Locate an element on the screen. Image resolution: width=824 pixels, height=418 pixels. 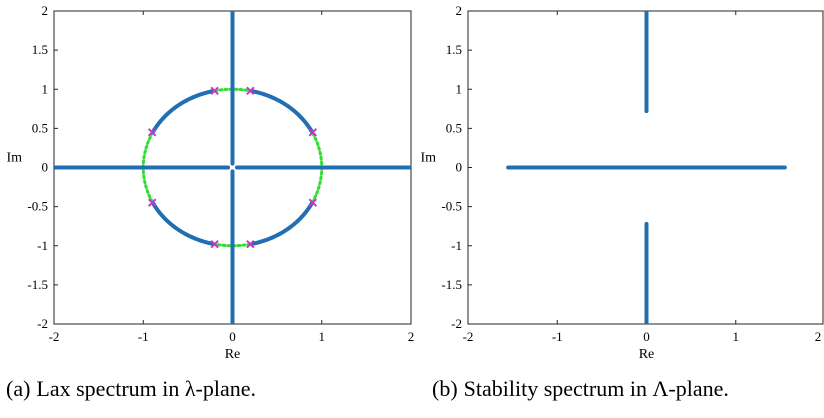
caption-label: (a) is located at coordinates (18, 388).